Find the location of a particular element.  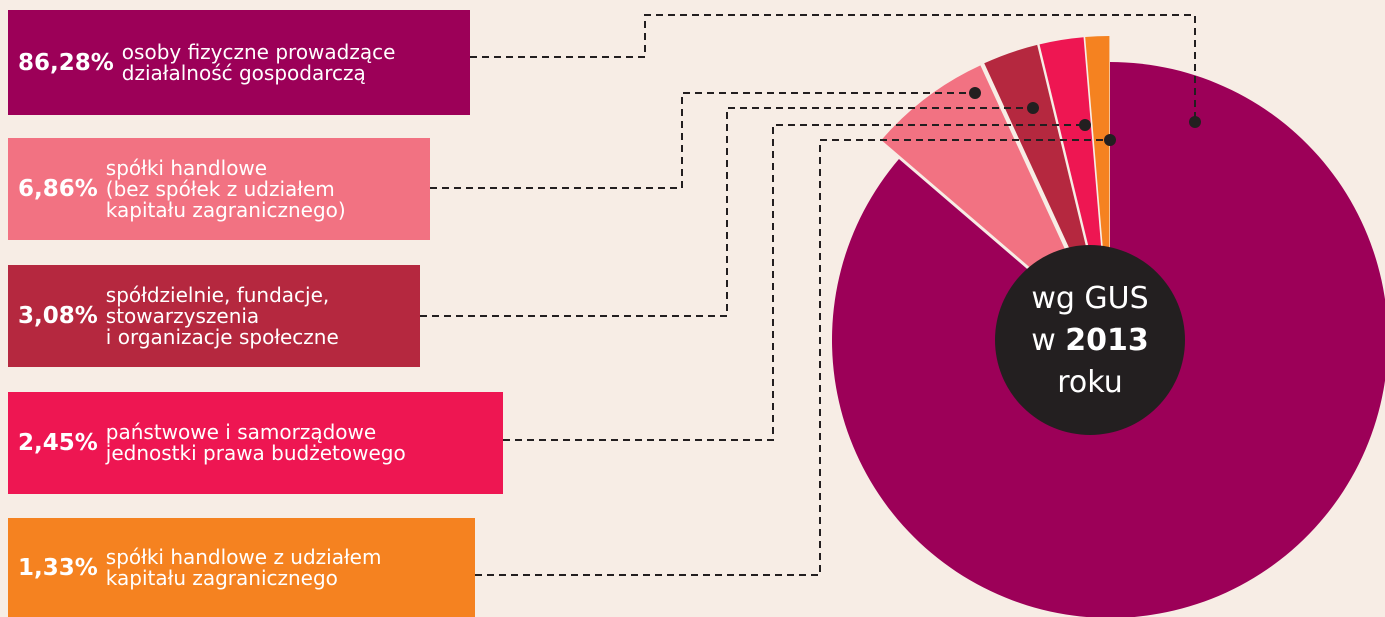

value-label: 1,33% is located at coordinates (58, 567).